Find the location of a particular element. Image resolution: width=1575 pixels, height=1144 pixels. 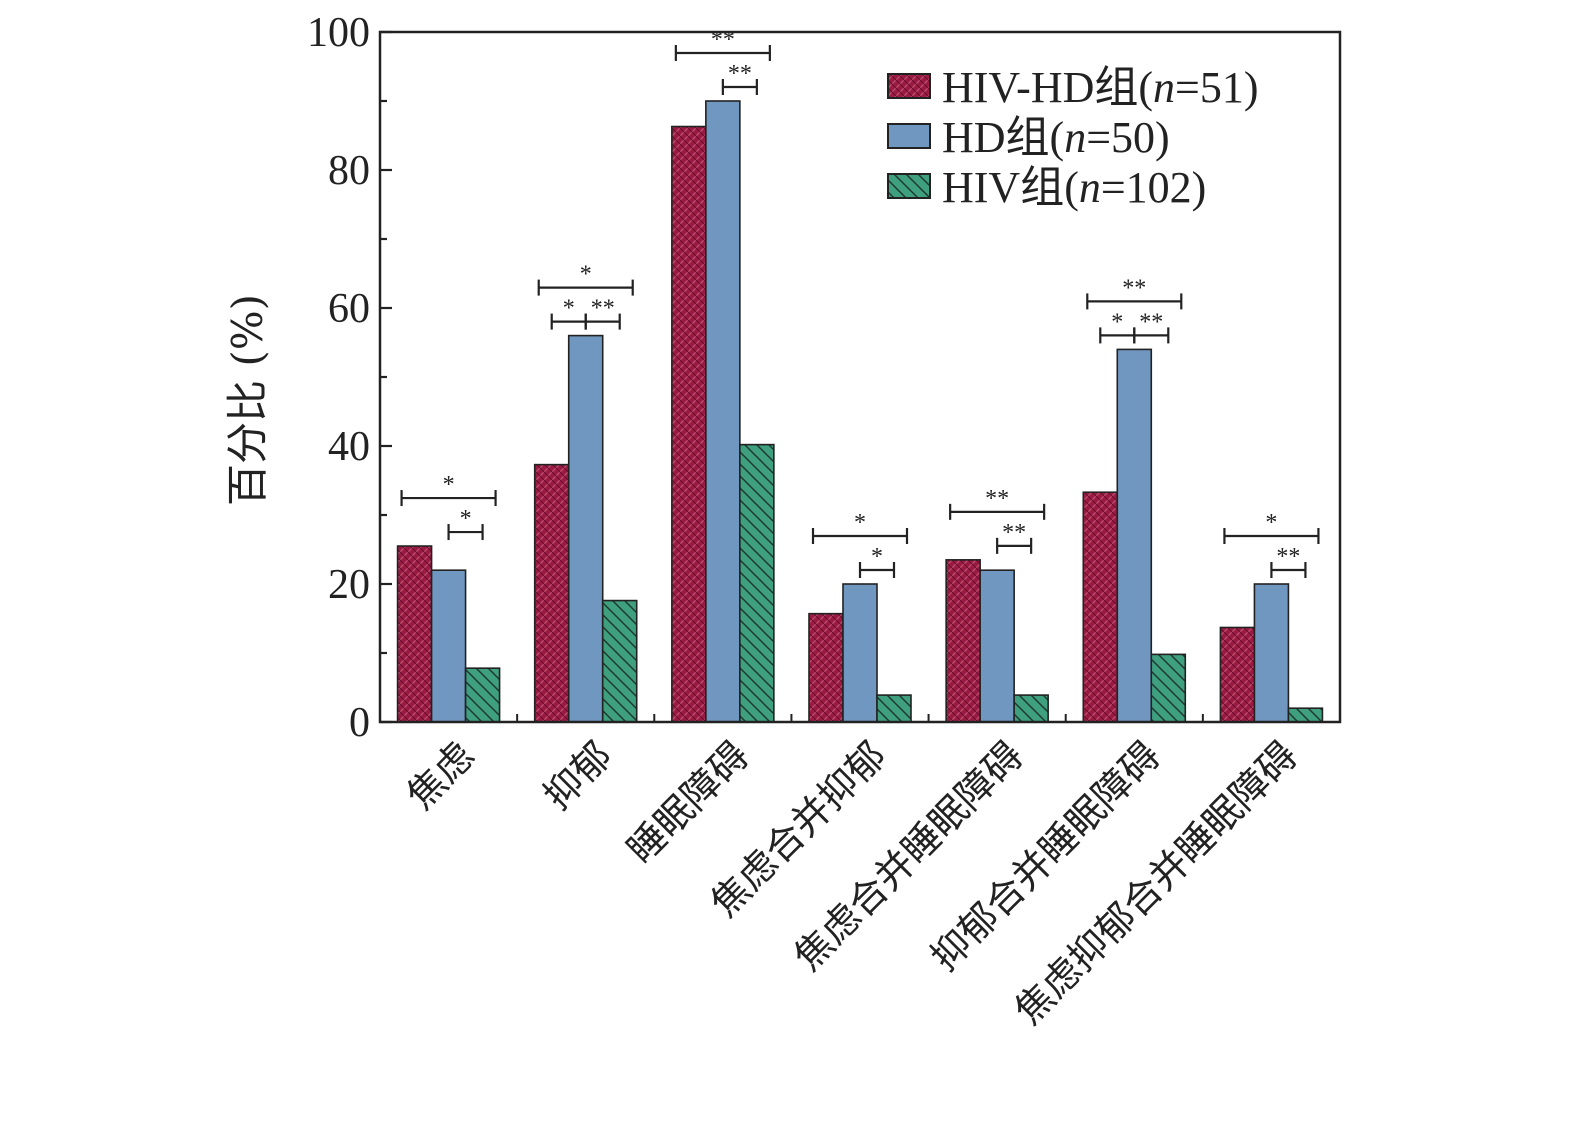

y-axis-label: 百分比 (%) is located at coordinates (247, 400).